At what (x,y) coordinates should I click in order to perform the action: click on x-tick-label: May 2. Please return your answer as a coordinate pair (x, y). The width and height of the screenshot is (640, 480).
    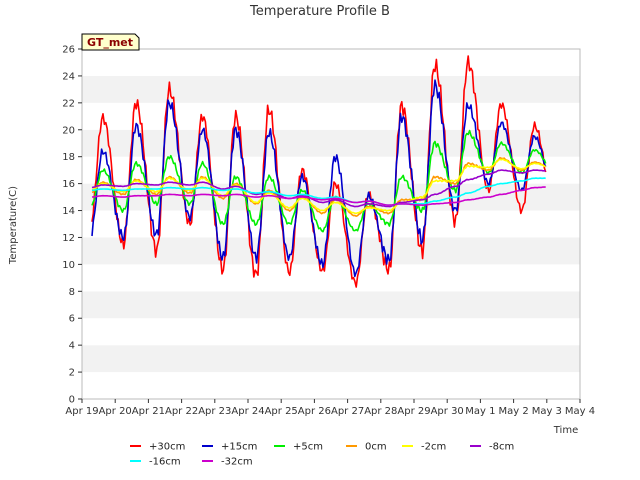
    Looking at the image, I should click on (513, 411).